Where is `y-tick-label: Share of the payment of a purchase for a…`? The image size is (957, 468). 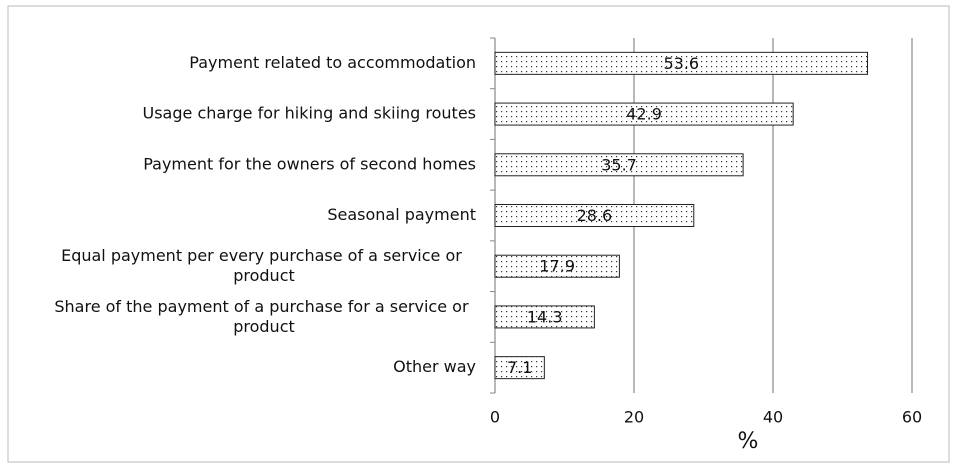
y-tick-label: Share of the payment of a purchase for a… is located at coordinates (263, 315).